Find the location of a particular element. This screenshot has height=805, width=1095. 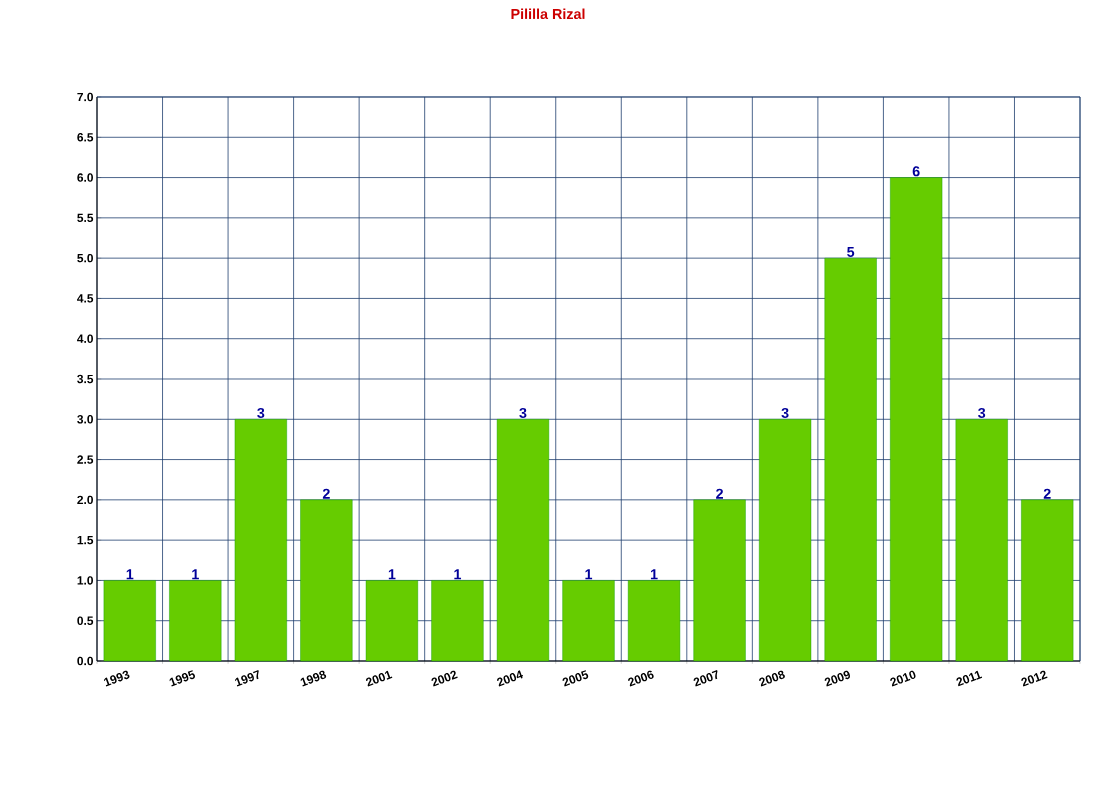

y-tick-label: 6.5 is located at coordinates (85, 137).